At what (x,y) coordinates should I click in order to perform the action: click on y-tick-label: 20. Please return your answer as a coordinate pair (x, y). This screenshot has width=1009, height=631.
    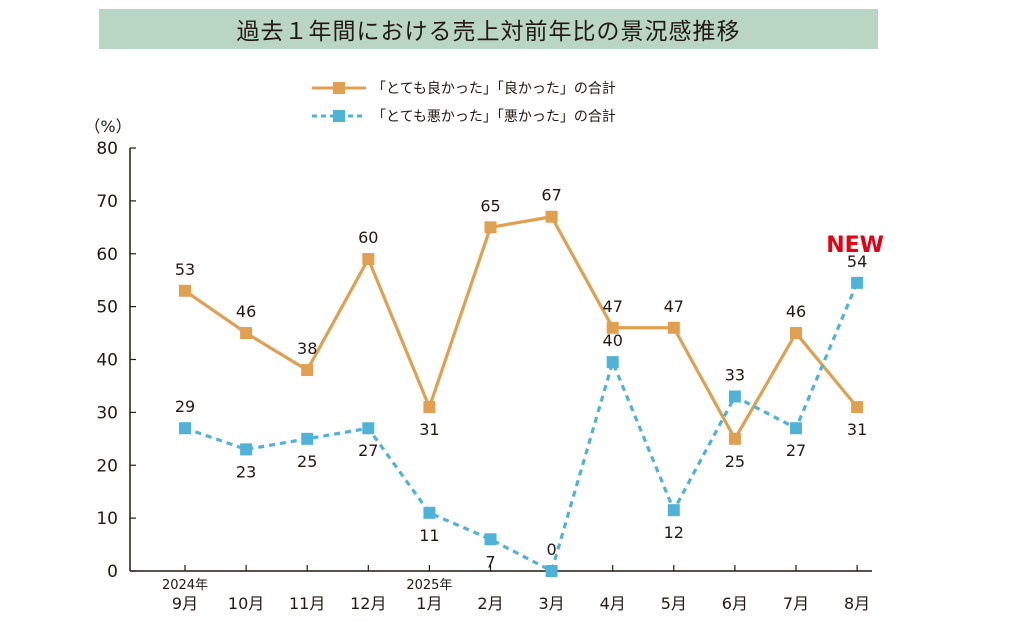
    Looking at the image, I should click on (107, 466).